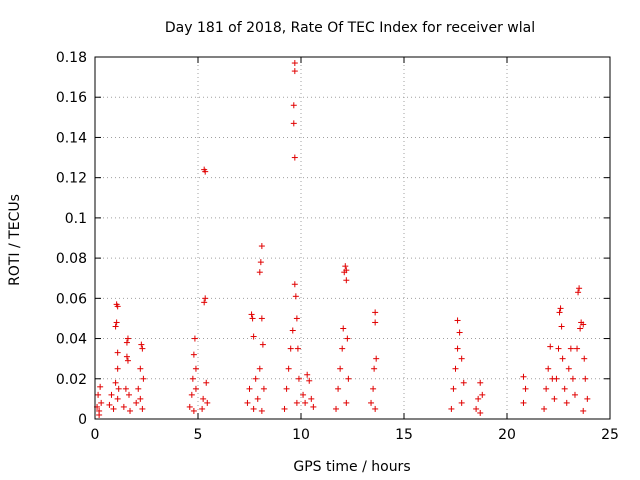 This screenshot has width=640, height=480. What do you see at coordinates (71, 340) in the screenshot?
I see `y-tick-label: 0.04` at bounding box center [71, 340].